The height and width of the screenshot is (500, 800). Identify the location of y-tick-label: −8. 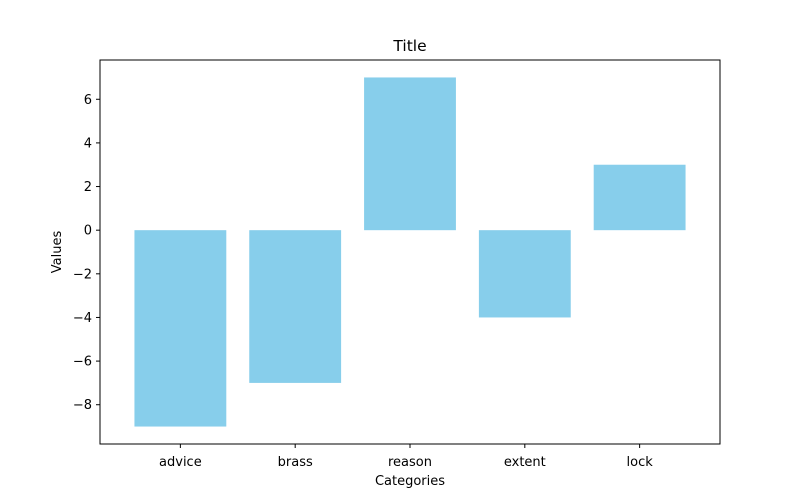
(82, 405).